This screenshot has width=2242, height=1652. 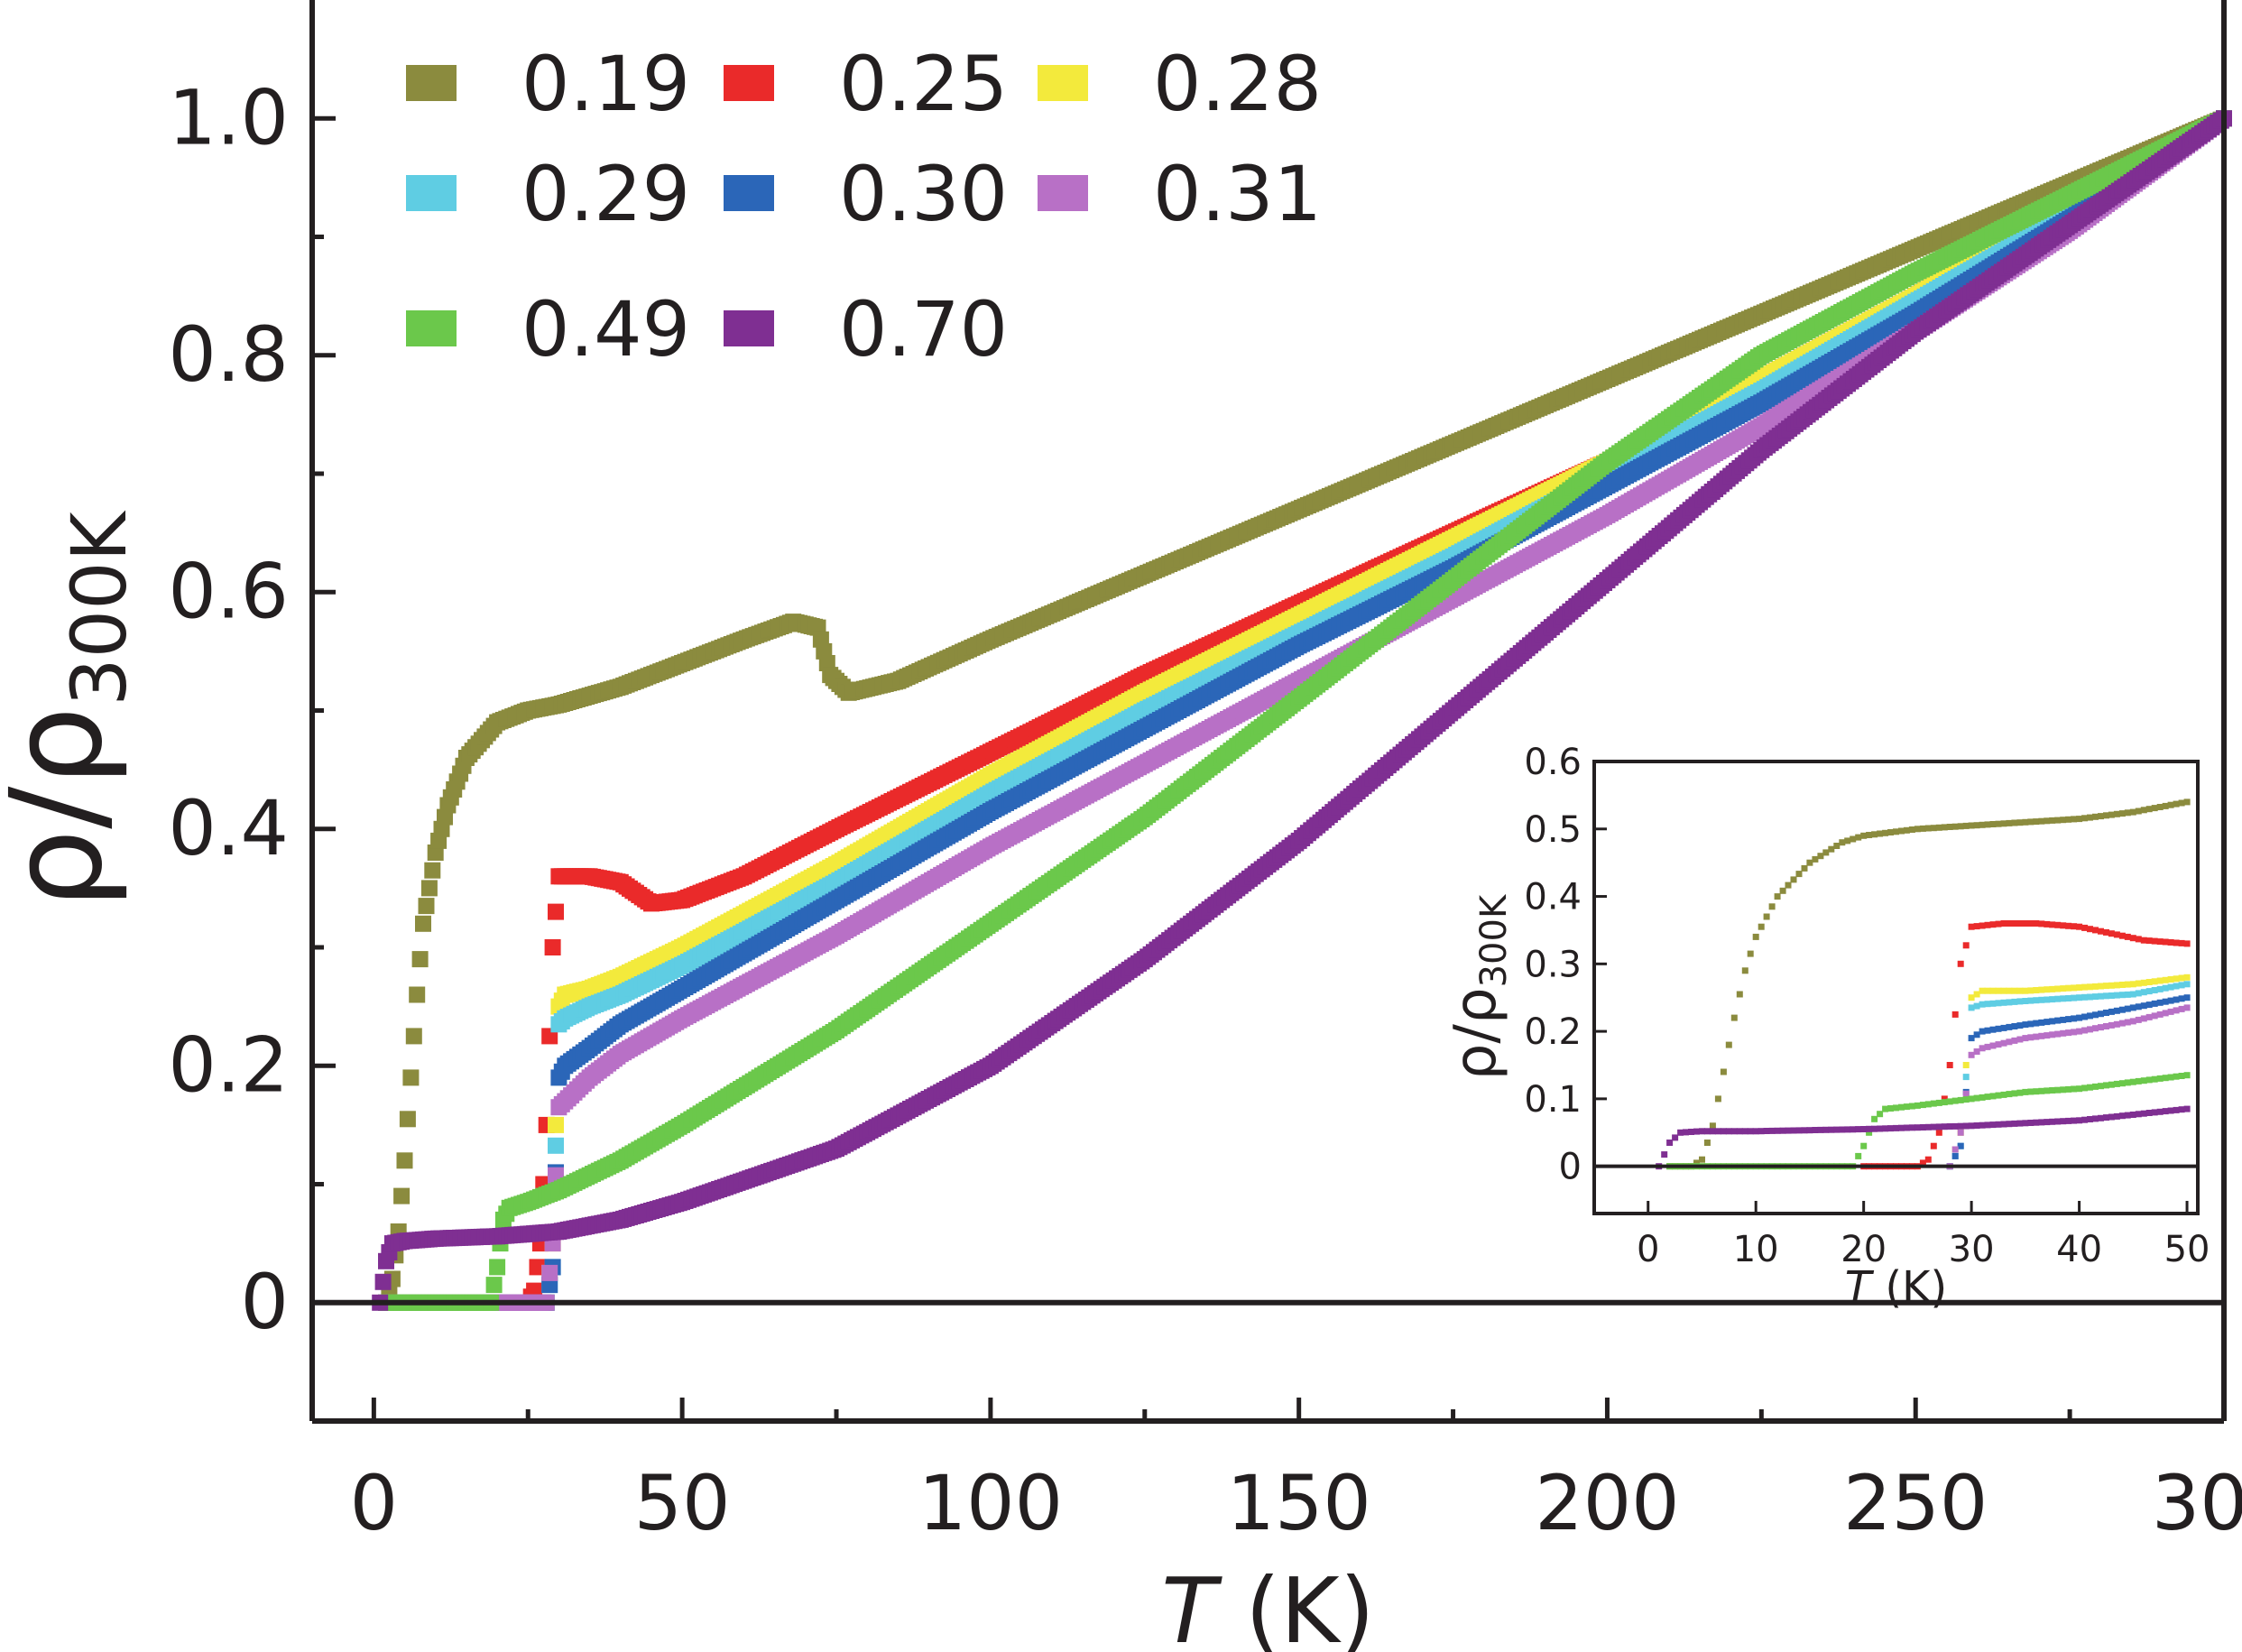 I want to click on main-x-tick-label: 200, so click(x=1607, y=1503).